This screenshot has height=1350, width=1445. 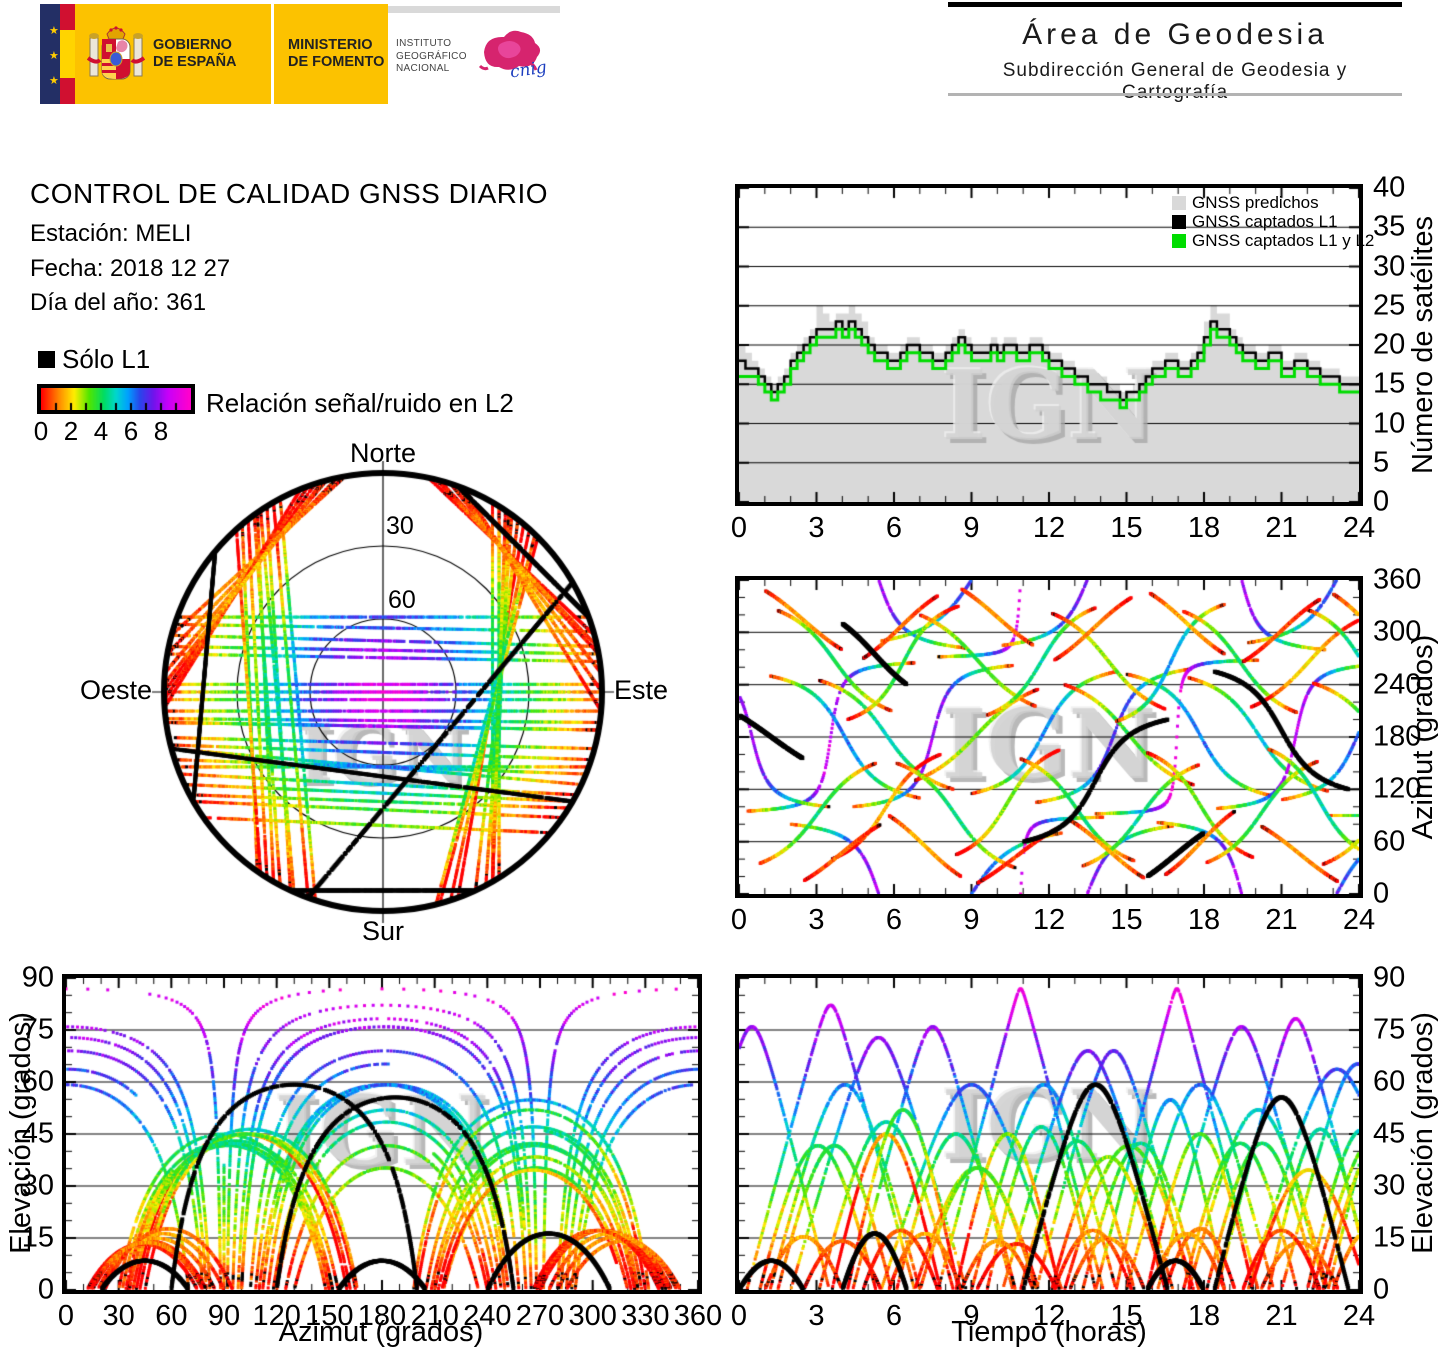 I want to click on x-tick-label: 180, so click(x=382, y=1316).